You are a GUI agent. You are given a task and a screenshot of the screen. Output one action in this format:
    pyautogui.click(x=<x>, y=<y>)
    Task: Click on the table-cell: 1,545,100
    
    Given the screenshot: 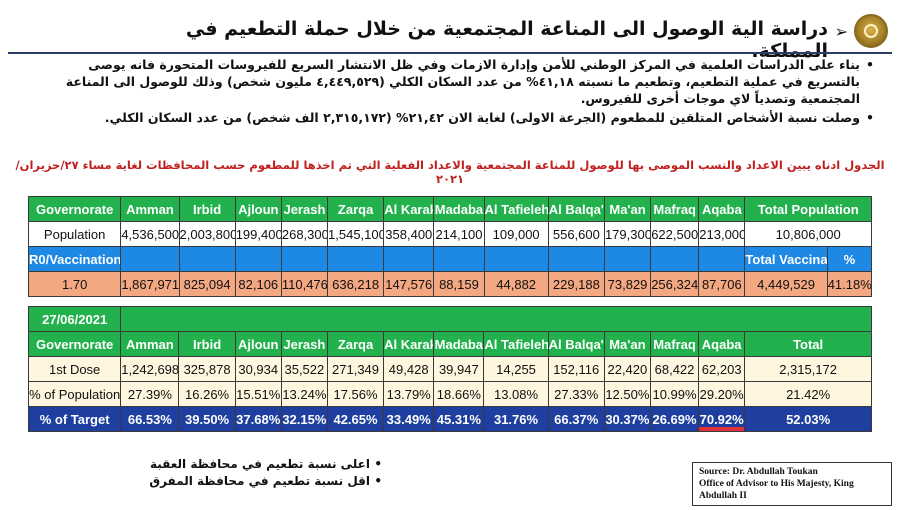 What is the action you would take?
    pyautogui.click(x=356, y=234)
    